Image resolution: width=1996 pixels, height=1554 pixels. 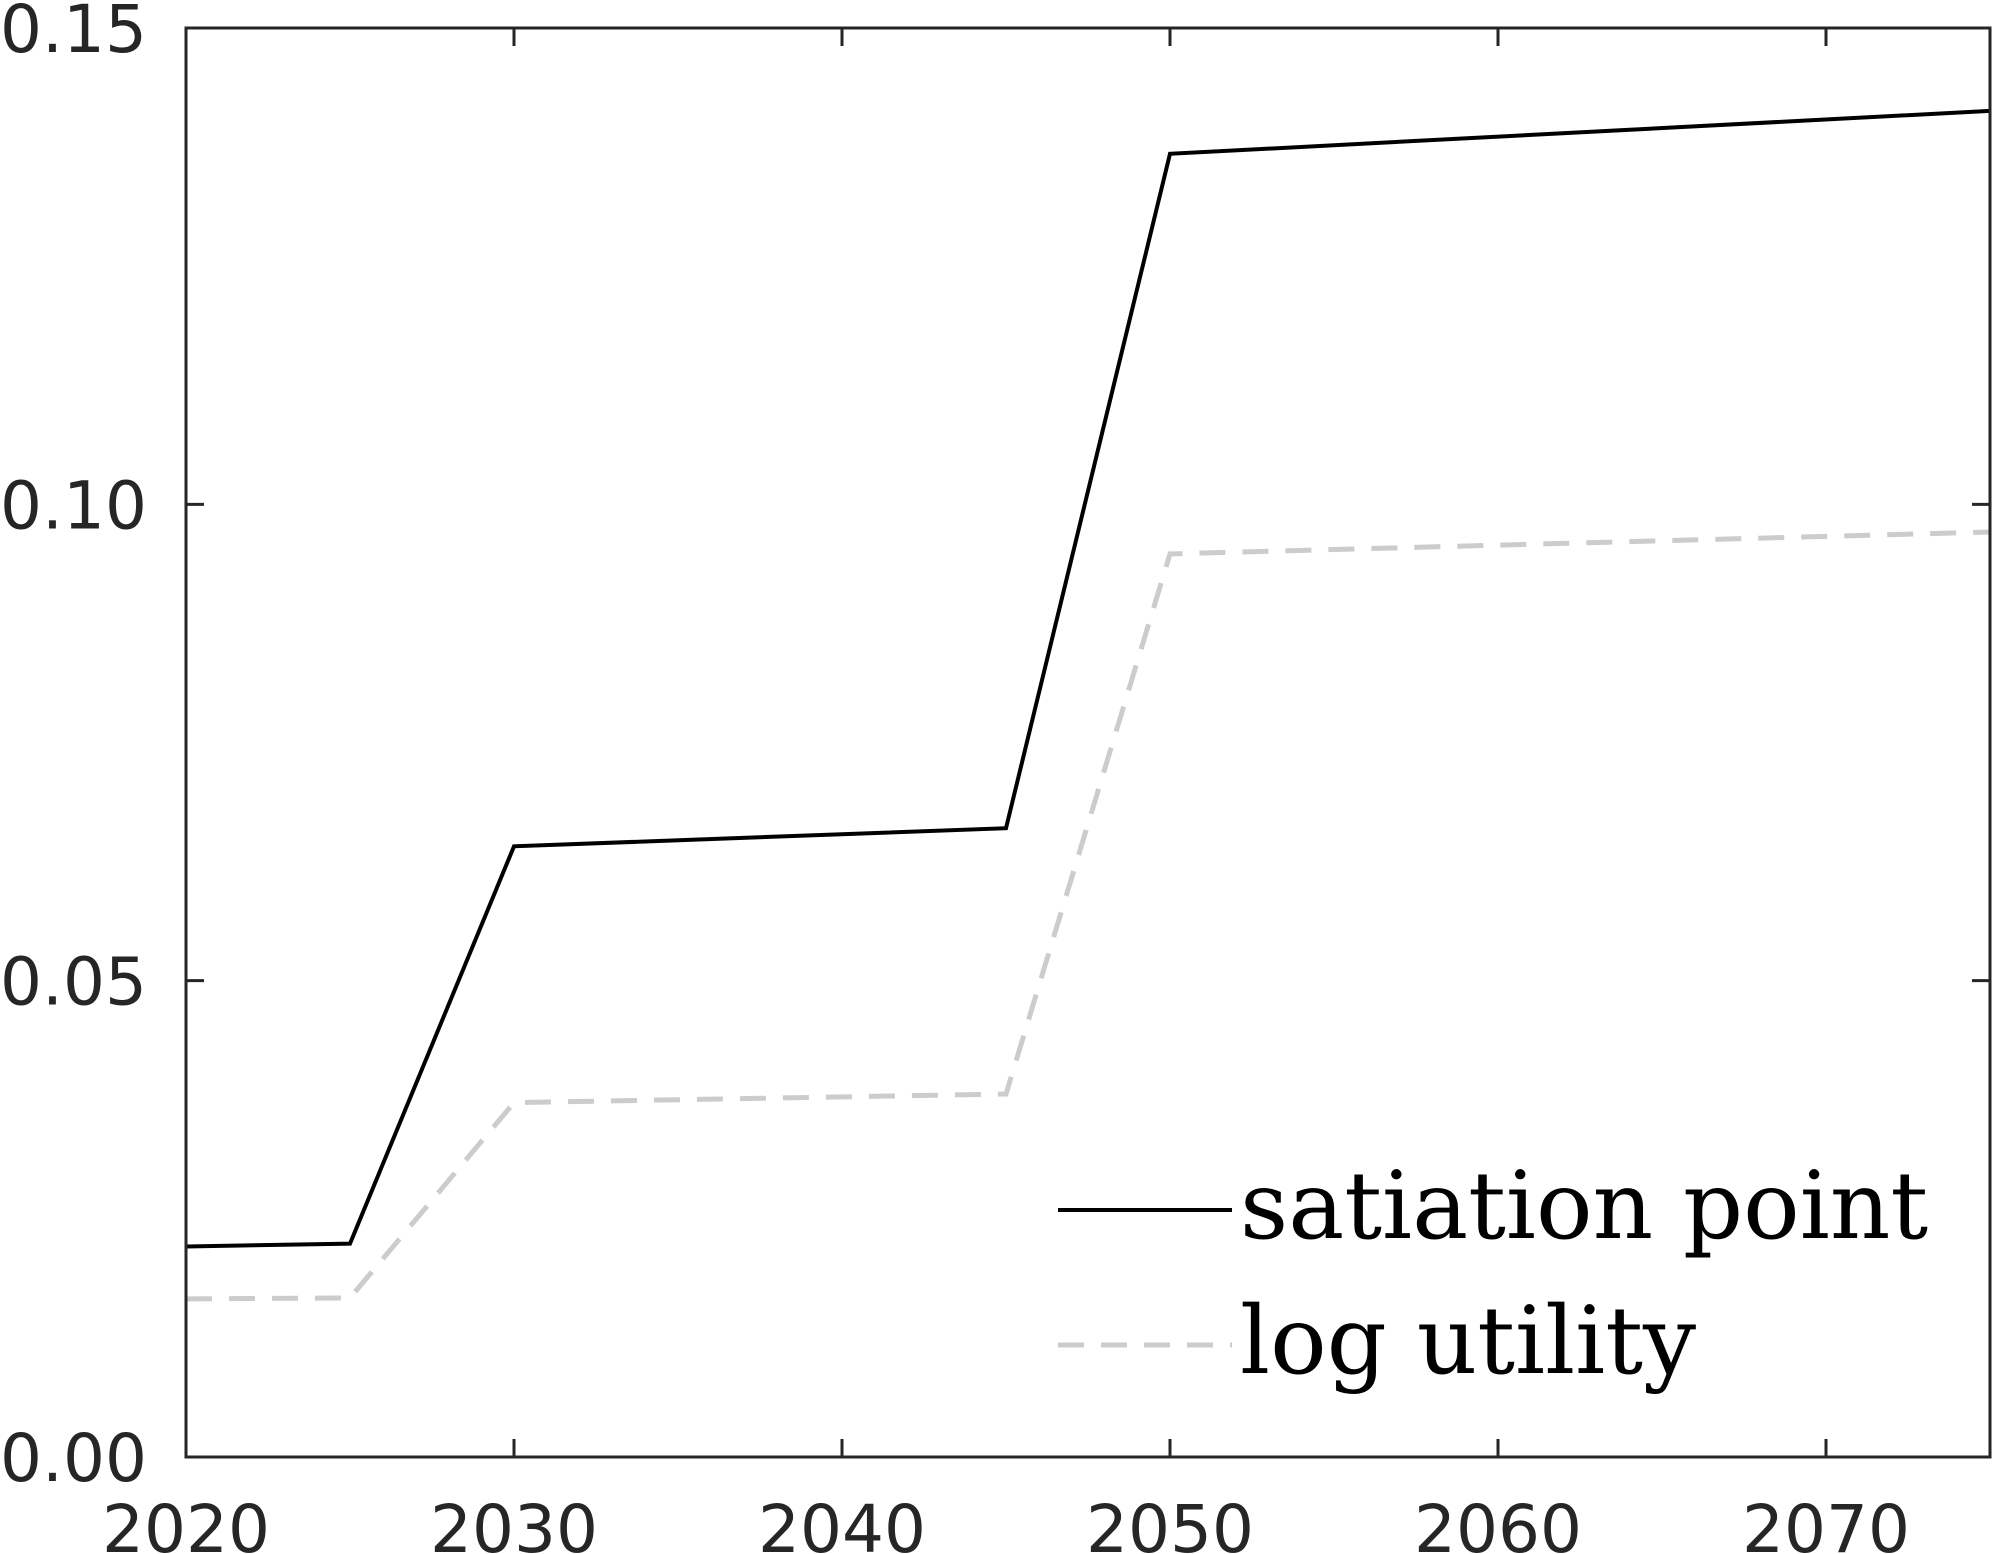 I want to click on y-tick-labels: 0.00 0.05 0.10 0.15, so click(x=73, y=748).